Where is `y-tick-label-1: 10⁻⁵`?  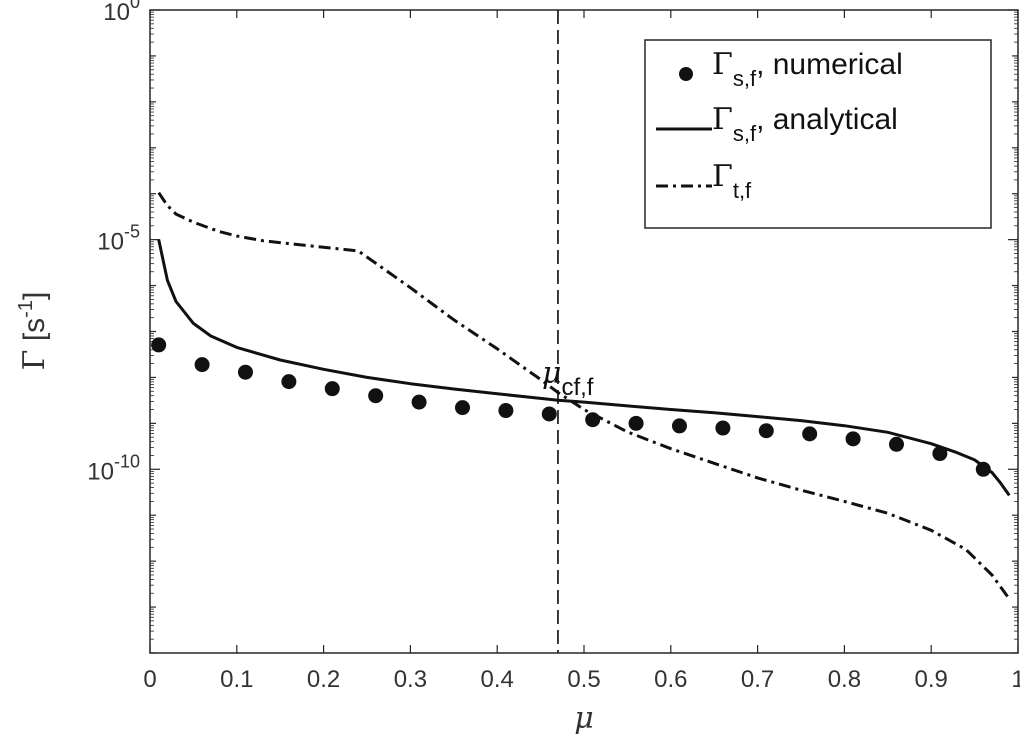 y-tick-label-1: 10⁻⁵ is located at coordinates (118, 239).